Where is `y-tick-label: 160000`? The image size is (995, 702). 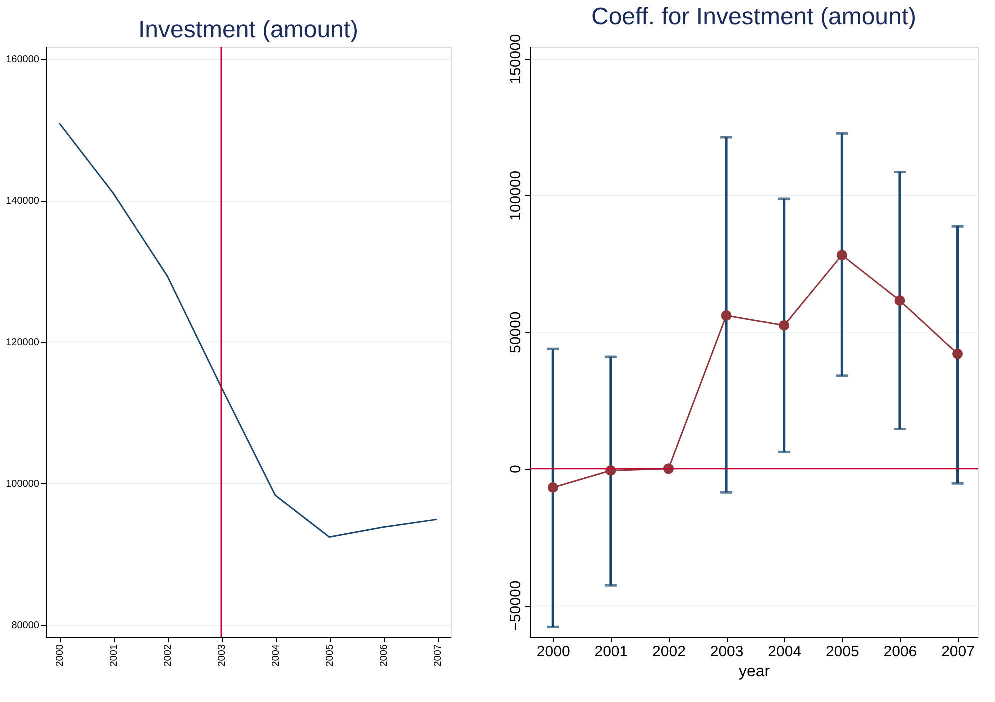 y-tick-label: 160000 is located at coordinates (23, 60).